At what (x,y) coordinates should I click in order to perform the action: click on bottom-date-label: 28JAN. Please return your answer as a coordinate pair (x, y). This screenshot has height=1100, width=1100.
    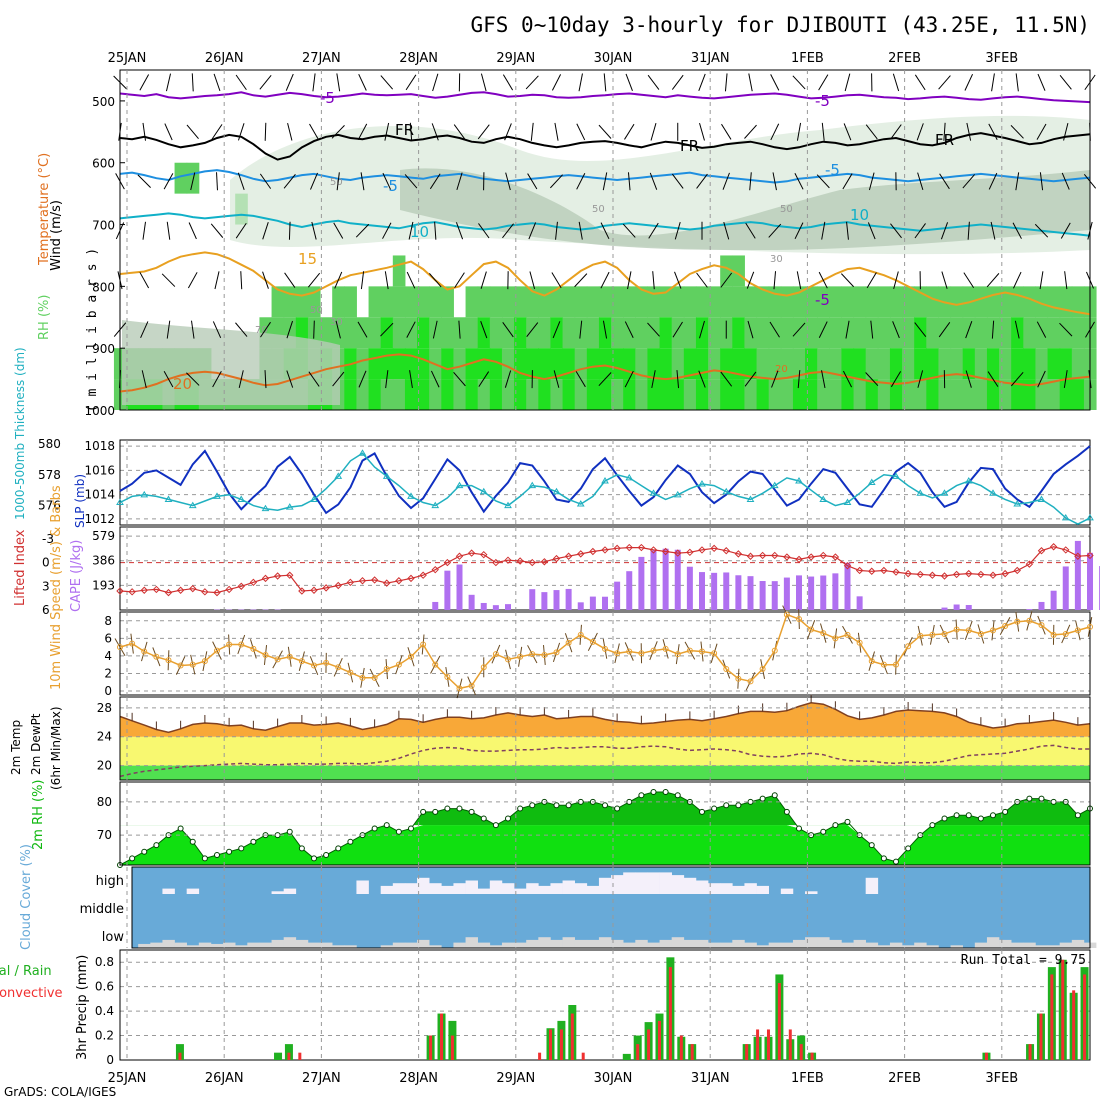
    Looking at the image, I should click on (418, 1078).